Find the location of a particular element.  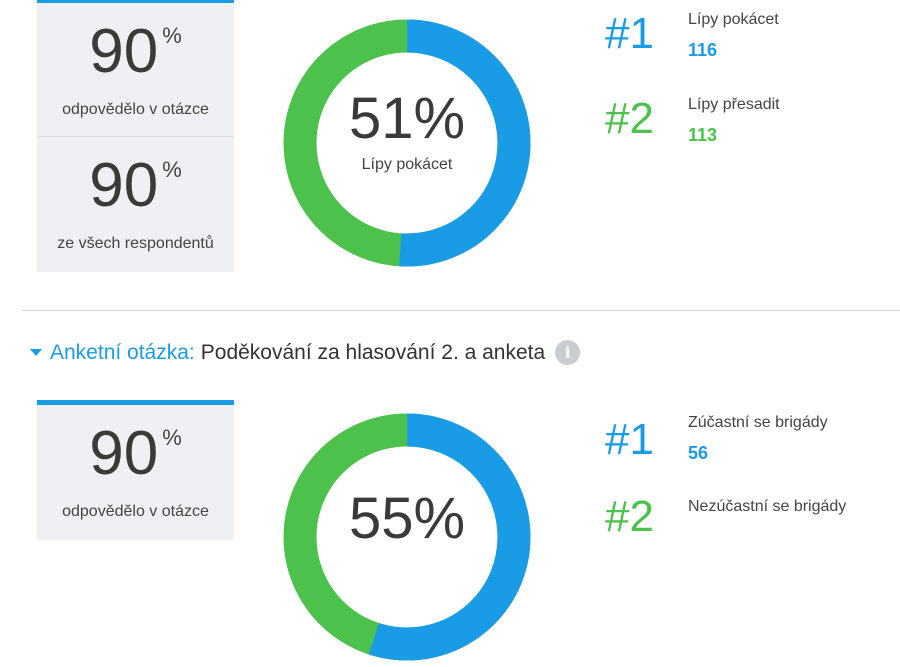

donut-svg is located at coordinates (407, 143).